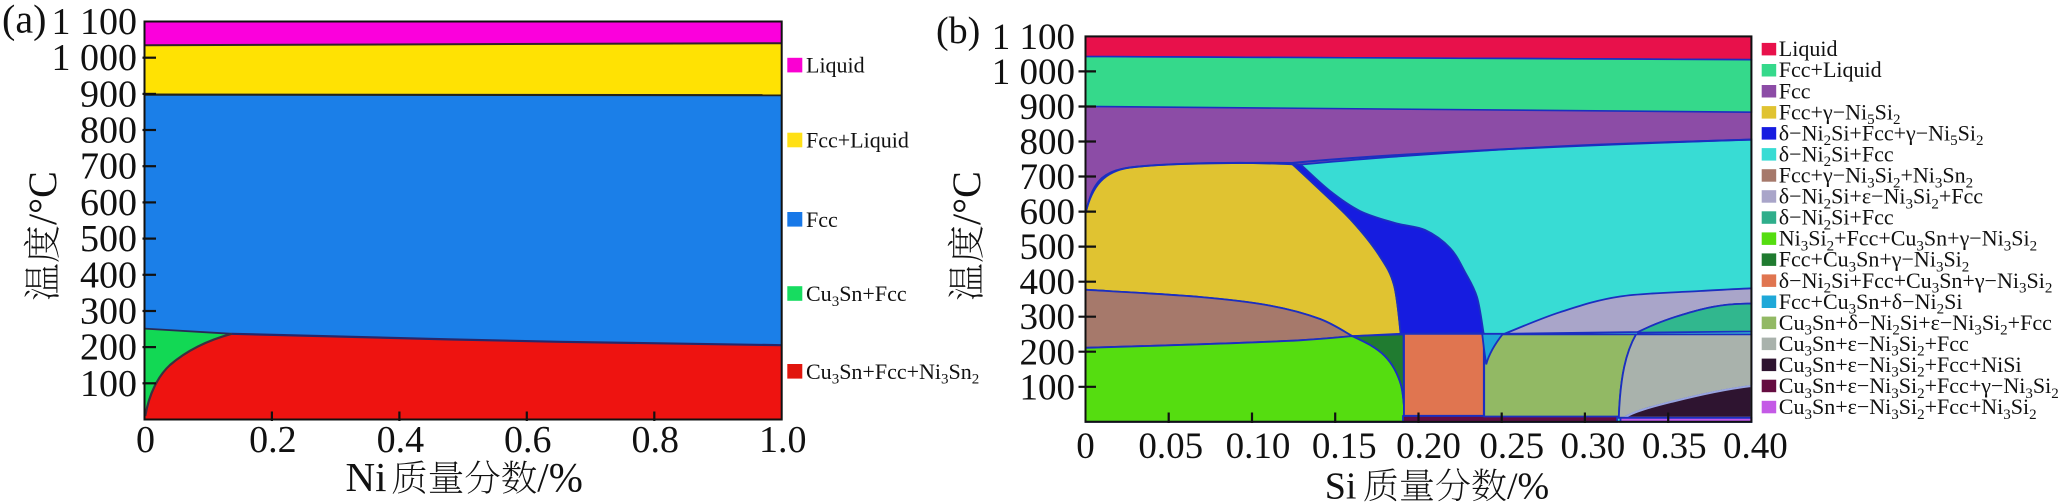  Describe the element at coordinates (24, 20) in the screenshot. I see `svg-text: (a)` at that location.